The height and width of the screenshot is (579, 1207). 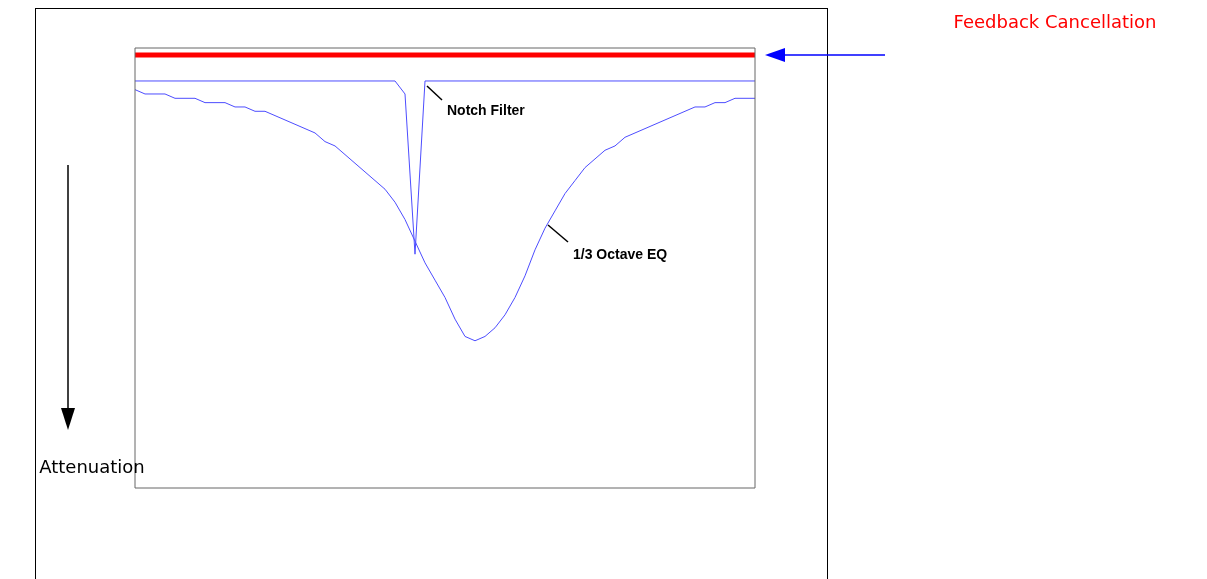 I want to click on text: 1/3 Octave EQ, so click(x=620, y=254).